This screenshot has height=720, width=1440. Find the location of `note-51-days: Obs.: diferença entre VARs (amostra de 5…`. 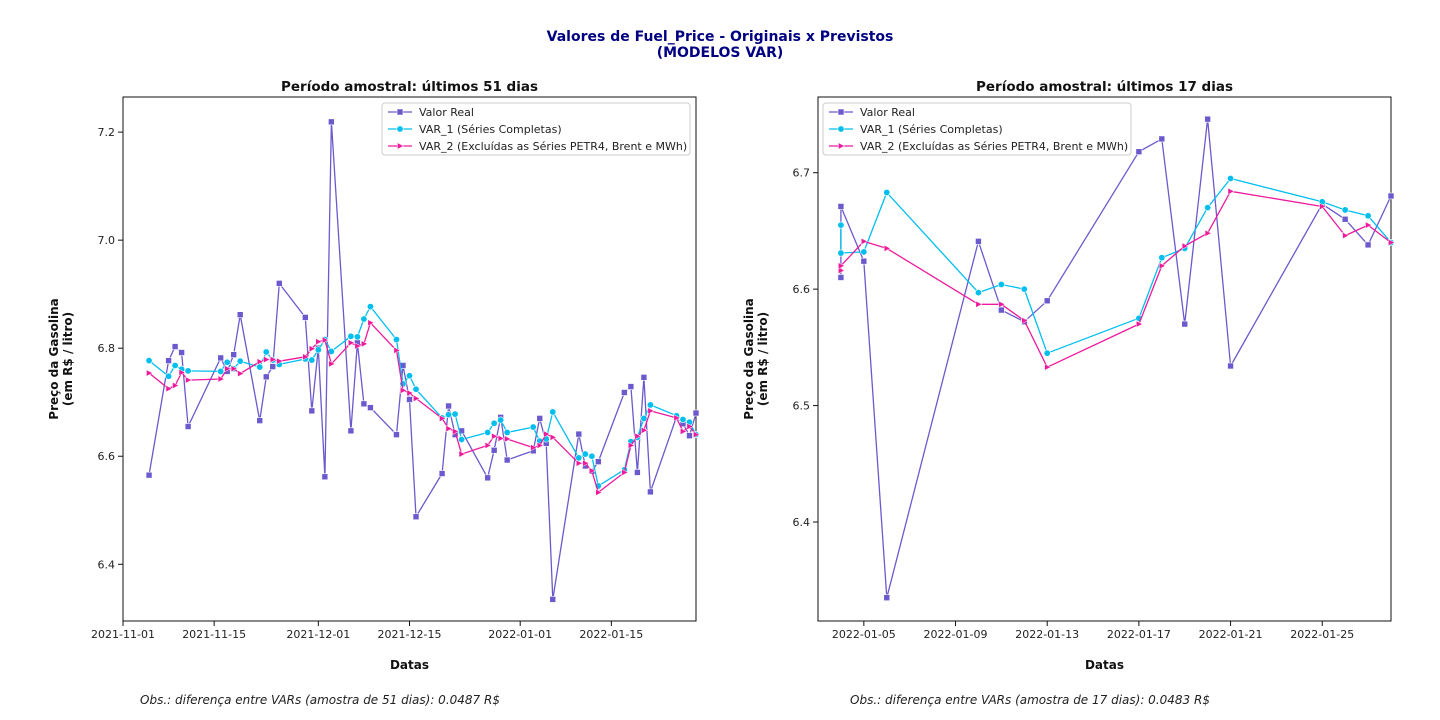

note-51-days: Obs.: diferença entre VARs (amostra de 5… is located at coordinates (320, 700).